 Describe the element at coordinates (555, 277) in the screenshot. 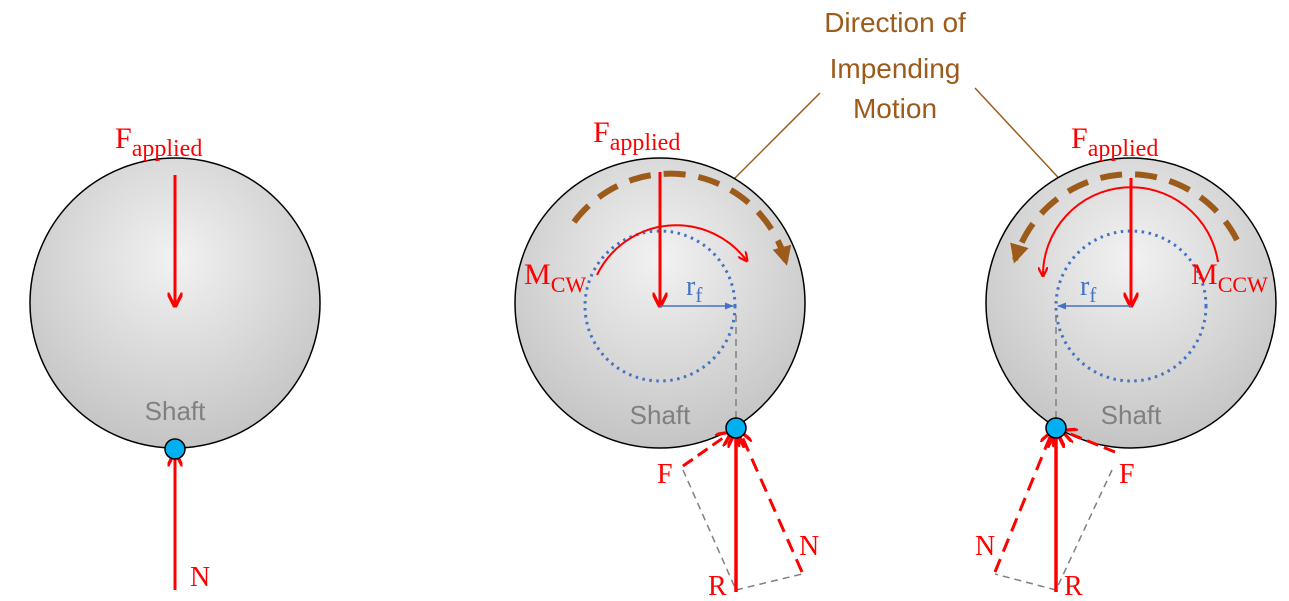

I see `moment-label: MCW` at that location.